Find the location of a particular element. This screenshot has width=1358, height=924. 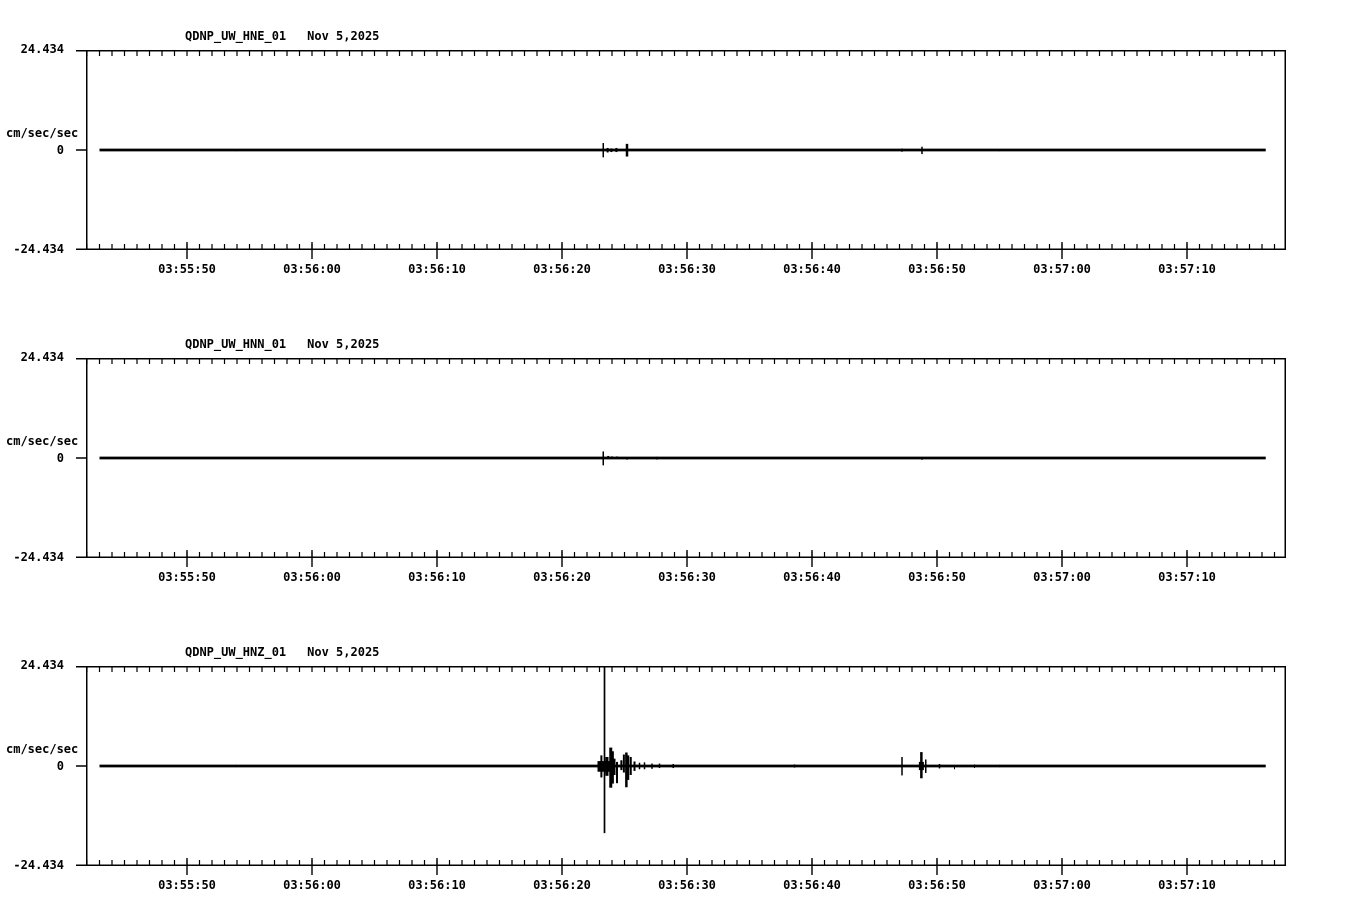

trace-title: QDNP_UW_HNN_01 Nov 5,2025 is located at coordinates (282, 344).